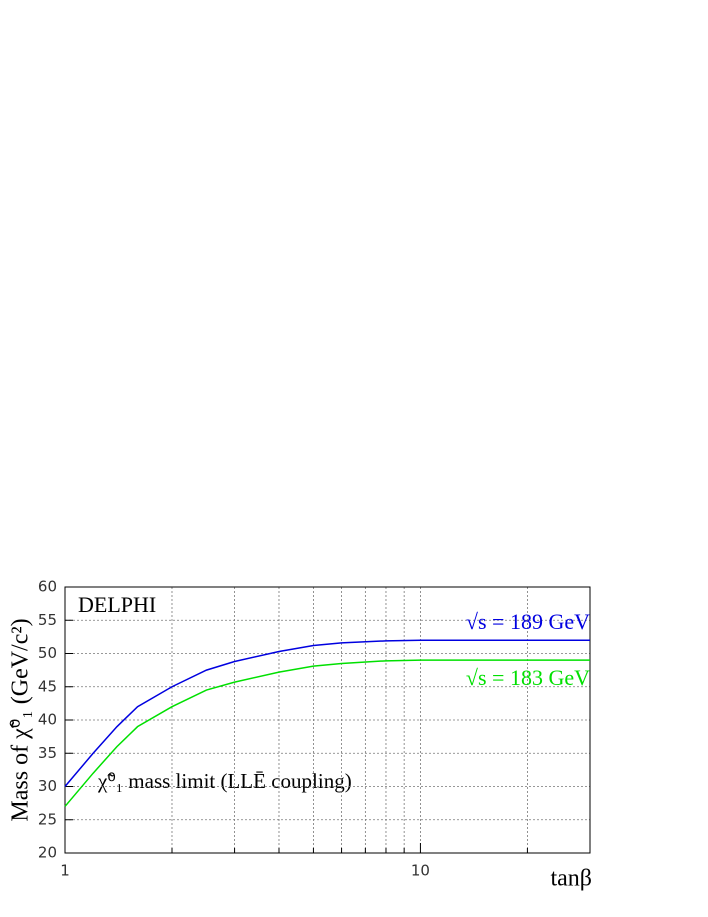  I want to click on y-tick-label: 50, so click(47, 653).